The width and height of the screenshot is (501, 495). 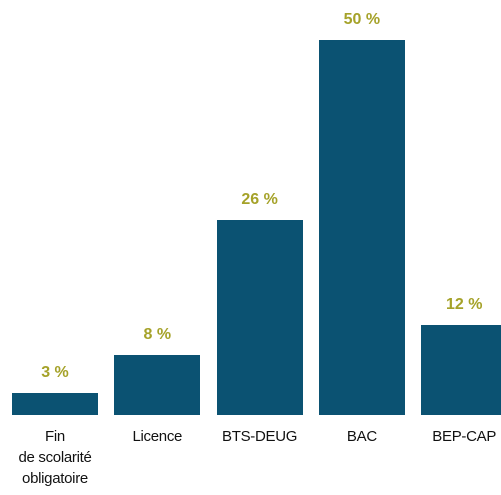 What do you see at coordinates (157, 334) in the screenshot?
I see `value-label: 8 %` at bounding box center [157, 334].